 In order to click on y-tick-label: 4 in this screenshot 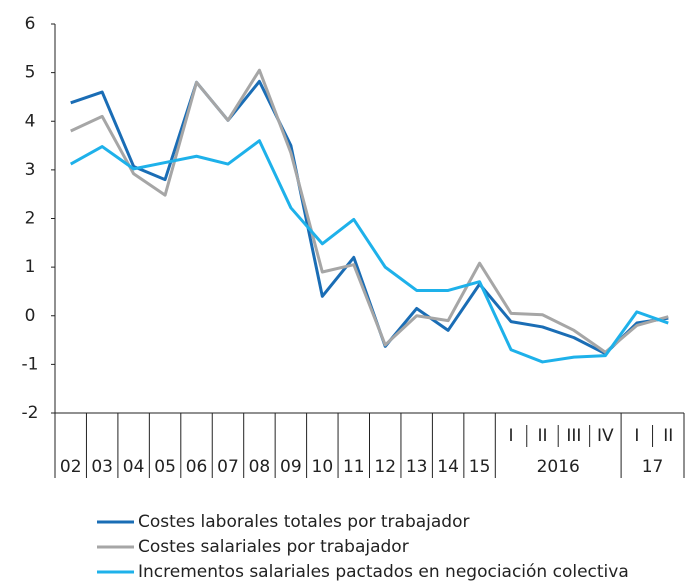, I will do `click(30, 121)`.